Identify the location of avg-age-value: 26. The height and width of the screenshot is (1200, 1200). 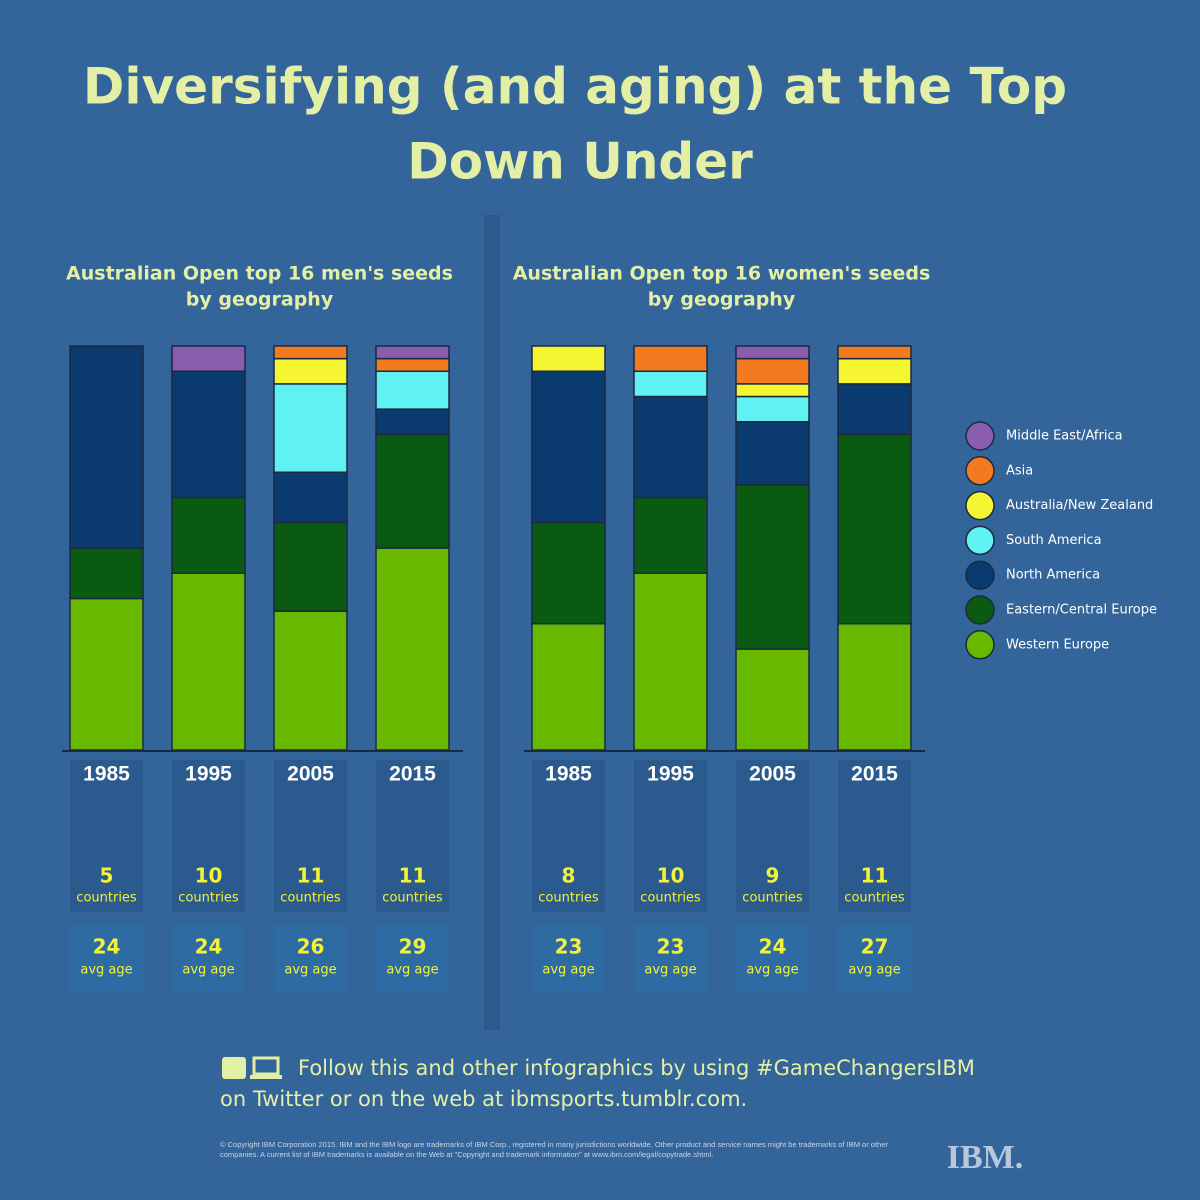
(311, 947).